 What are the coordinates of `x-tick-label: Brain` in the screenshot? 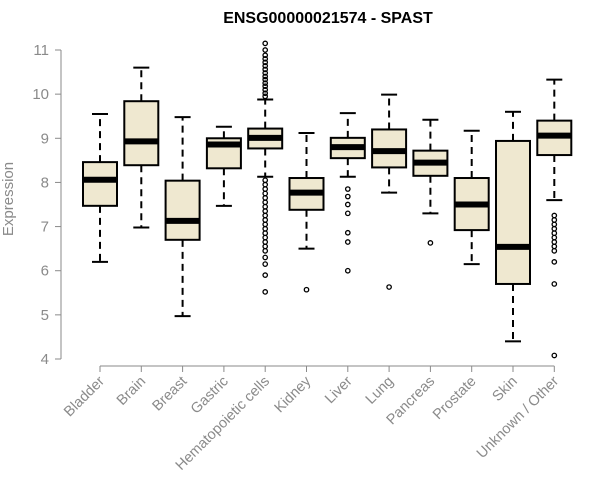 It's located at (131, 391).